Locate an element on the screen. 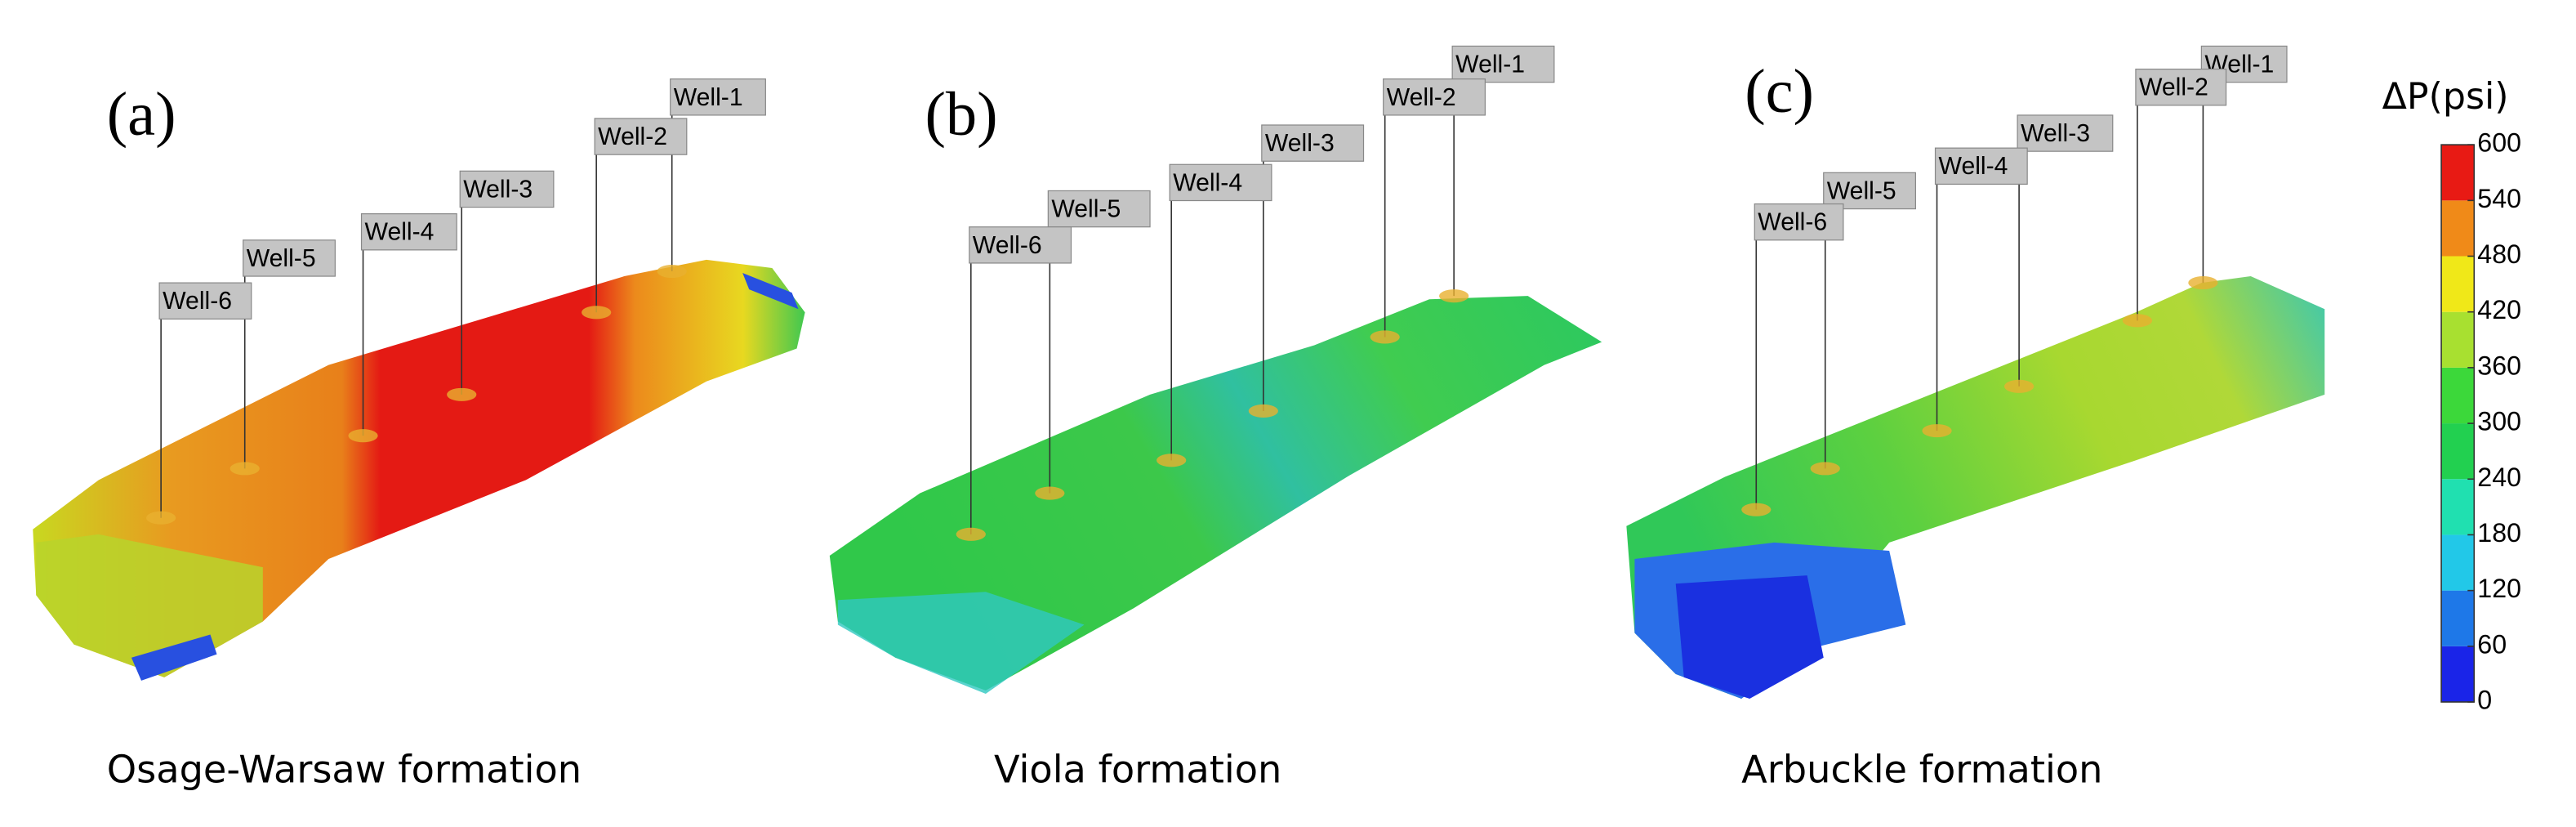 The image size is (2576, 827). panel-label: (a) is located at coordinates (141, 114).